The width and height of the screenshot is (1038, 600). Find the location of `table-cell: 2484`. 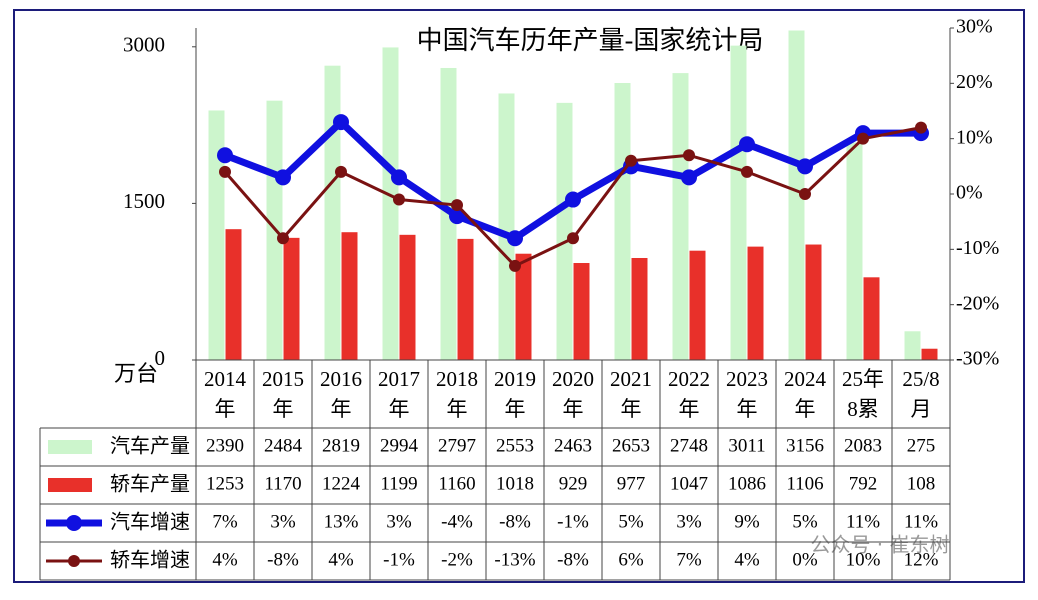

table-cell: 2484 is located at coordinates (283, 445).